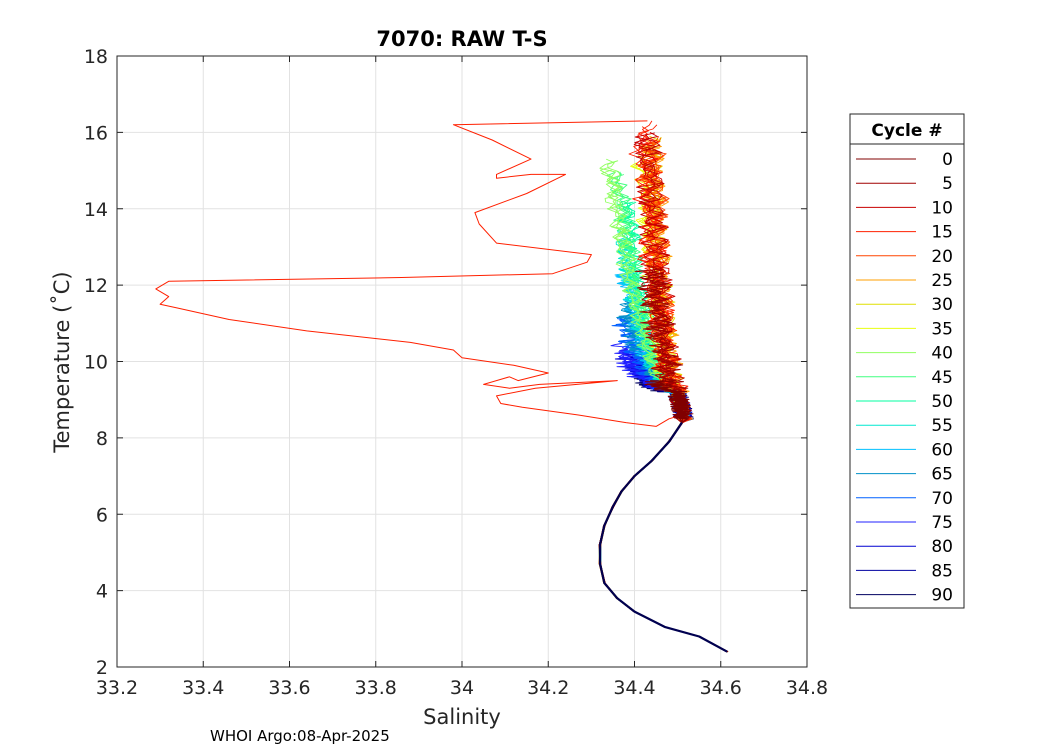  Describe the element at coordinates (96, 57) in the screenshot. I see `y-tick-label: 18` at that location.